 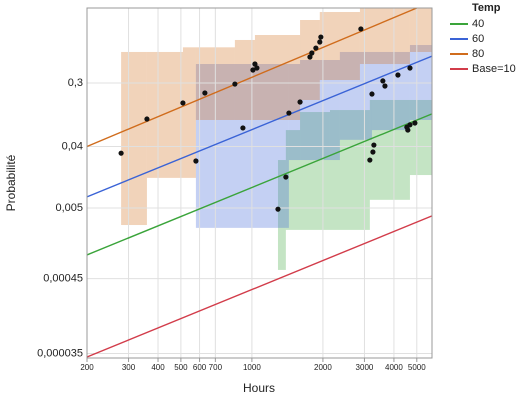 What do you see at coordinates (11, 182) in the screenshot?
I see `y-axis-label: Probabilité` at bounding box center [11, 182].